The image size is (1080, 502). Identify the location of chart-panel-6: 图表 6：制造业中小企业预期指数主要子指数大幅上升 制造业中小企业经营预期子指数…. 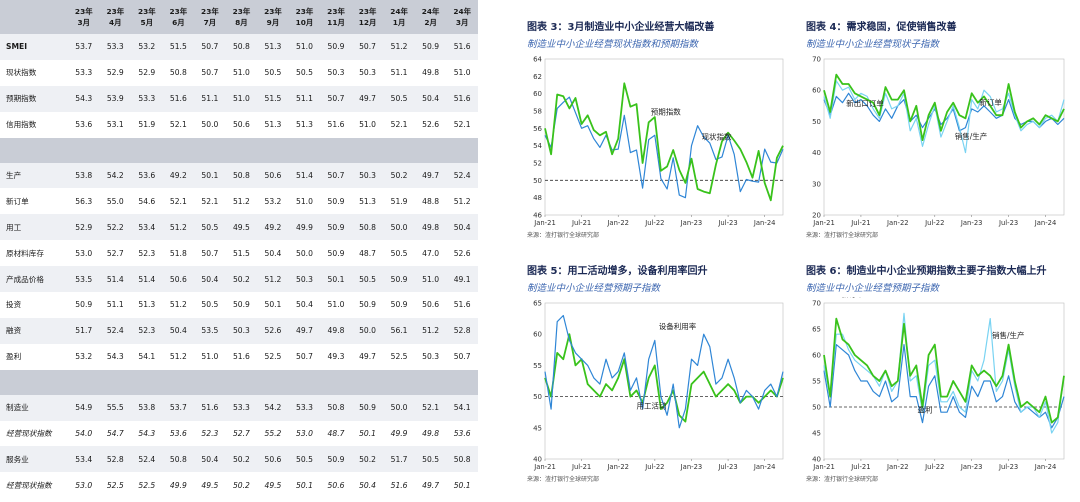
(937, 372).